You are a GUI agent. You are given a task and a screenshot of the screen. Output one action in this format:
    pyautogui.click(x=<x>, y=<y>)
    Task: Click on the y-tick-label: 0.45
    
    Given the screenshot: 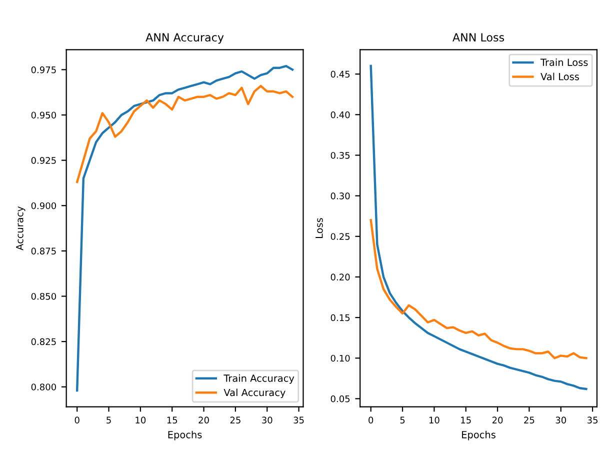 What is the action you would take?
    pyautogui.click(x=340, y=74)
    